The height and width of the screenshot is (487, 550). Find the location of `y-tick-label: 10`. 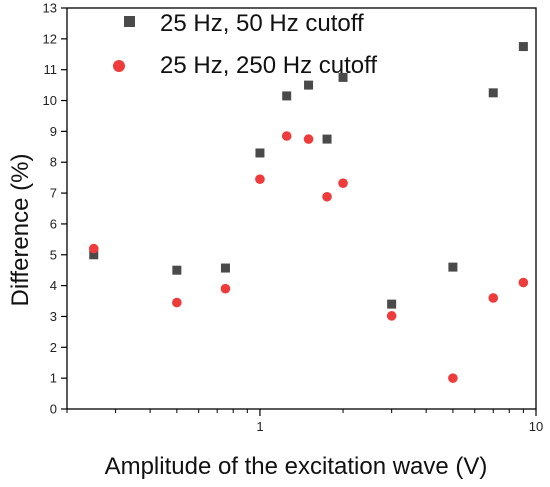

y-tick-label: 10 is located at coordinates (50, 100).